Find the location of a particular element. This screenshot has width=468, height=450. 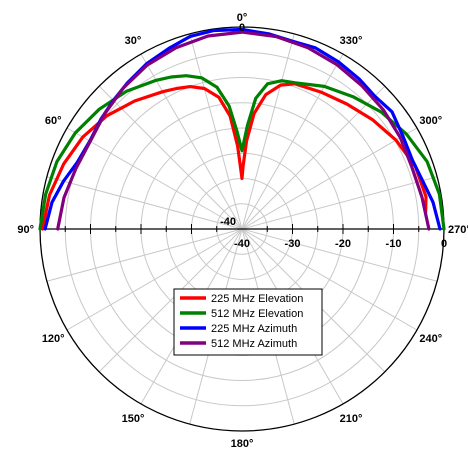

angle-label: 240° is located at coordinates (430, 339).